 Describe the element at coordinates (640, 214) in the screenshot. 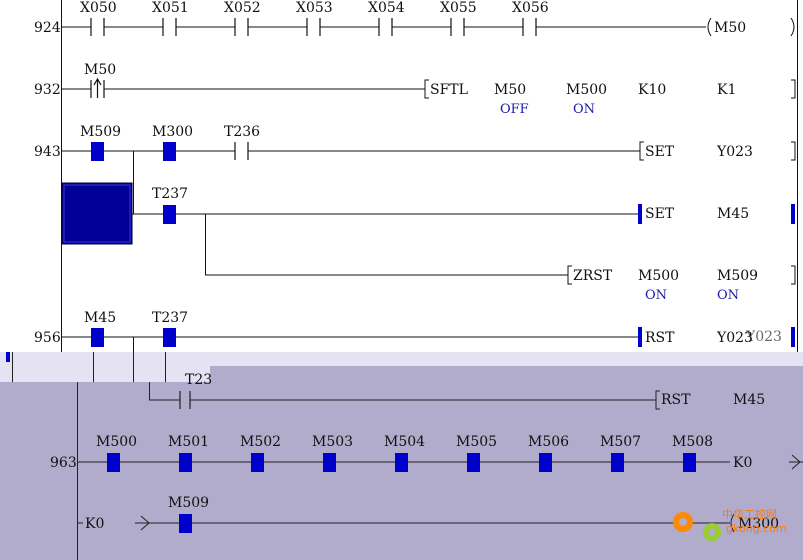

I see `instruction-active-bracket` at that location.